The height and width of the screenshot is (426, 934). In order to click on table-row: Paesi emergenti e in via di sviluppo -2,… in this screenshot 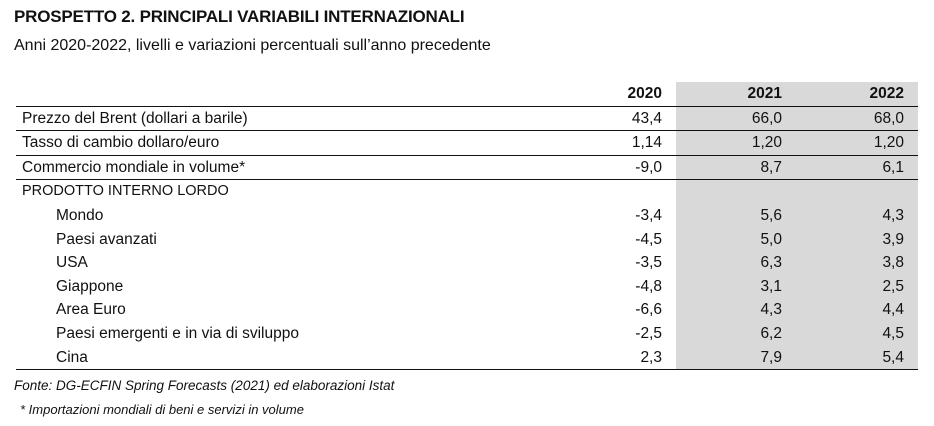, I will do `click(467, 333)`.